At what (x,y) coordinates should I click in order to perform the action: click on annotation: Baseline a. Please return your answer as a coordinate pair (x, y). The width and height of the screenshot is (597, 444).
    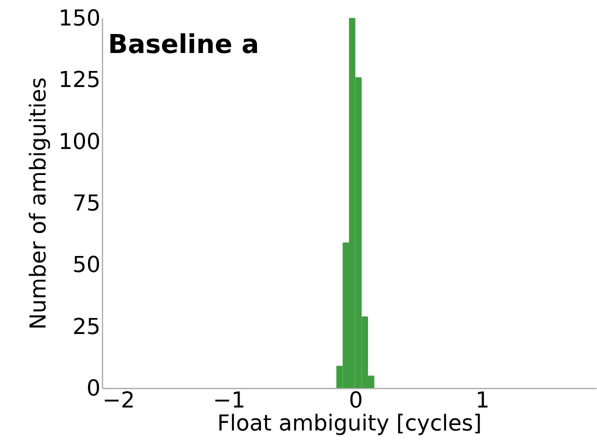
    Looking at the image, I should click on (184, 45).